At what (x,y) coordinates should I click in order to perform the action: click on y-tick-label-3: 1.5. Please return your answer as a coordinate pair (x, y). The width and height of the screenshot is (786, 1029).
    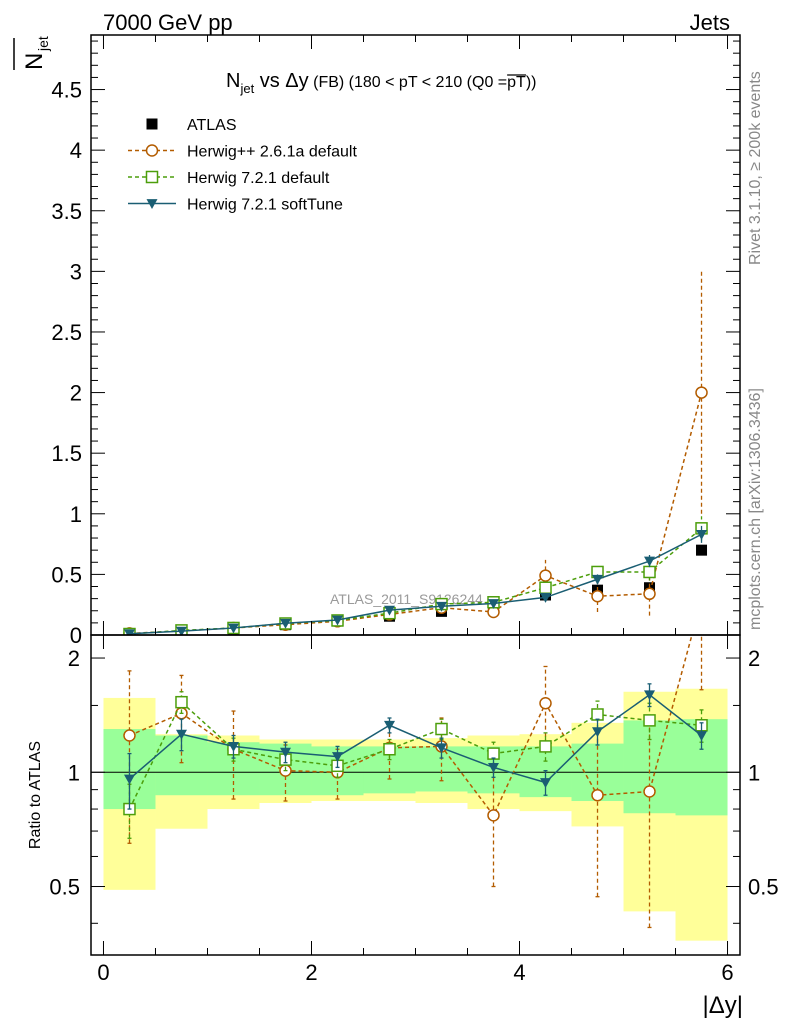
    Looking at the image, I should click on (66, 453).